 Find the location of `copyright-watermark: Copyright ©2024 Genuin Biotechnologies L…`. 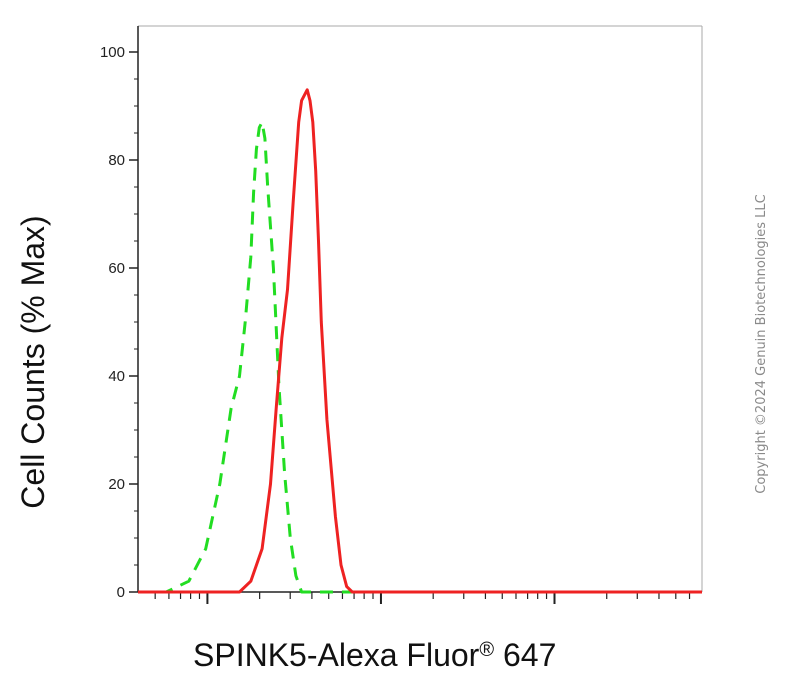

copyright-watermark: Copyright ©2024 Genuin Biotechnologies L… is located at coordinates (761, 343).